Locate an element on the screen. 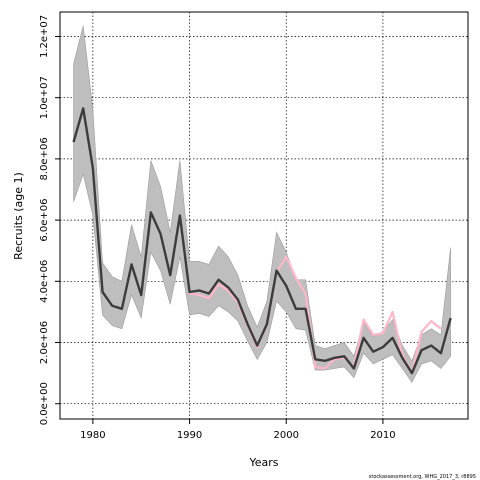 The height and width of the screenshot is (480, 480). y-tick-label-0: 0.0e+00 is located at coordinates (44, 403).